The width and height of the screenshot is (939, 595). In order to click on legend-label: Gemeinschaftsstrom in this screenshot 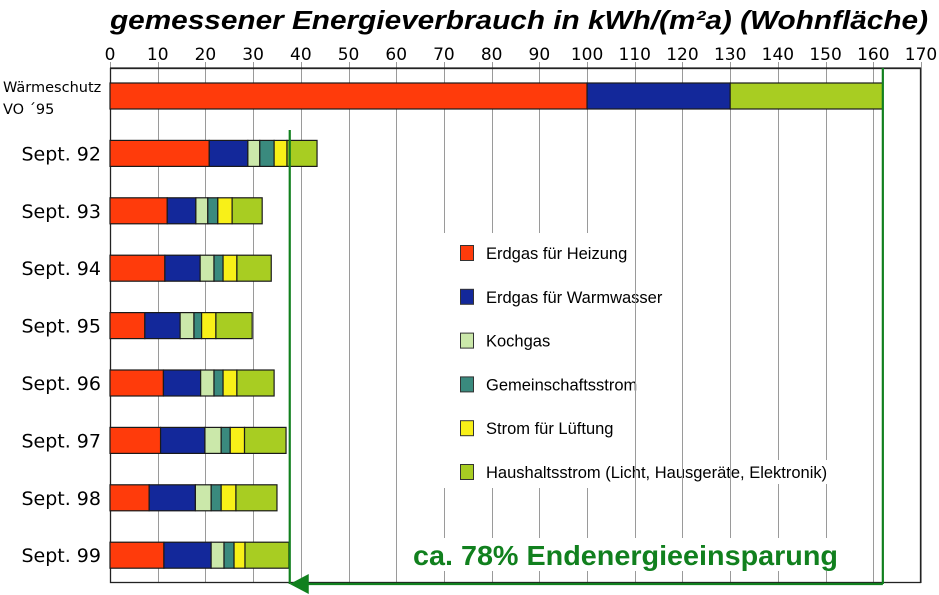, I will do `click(561, 385)`.